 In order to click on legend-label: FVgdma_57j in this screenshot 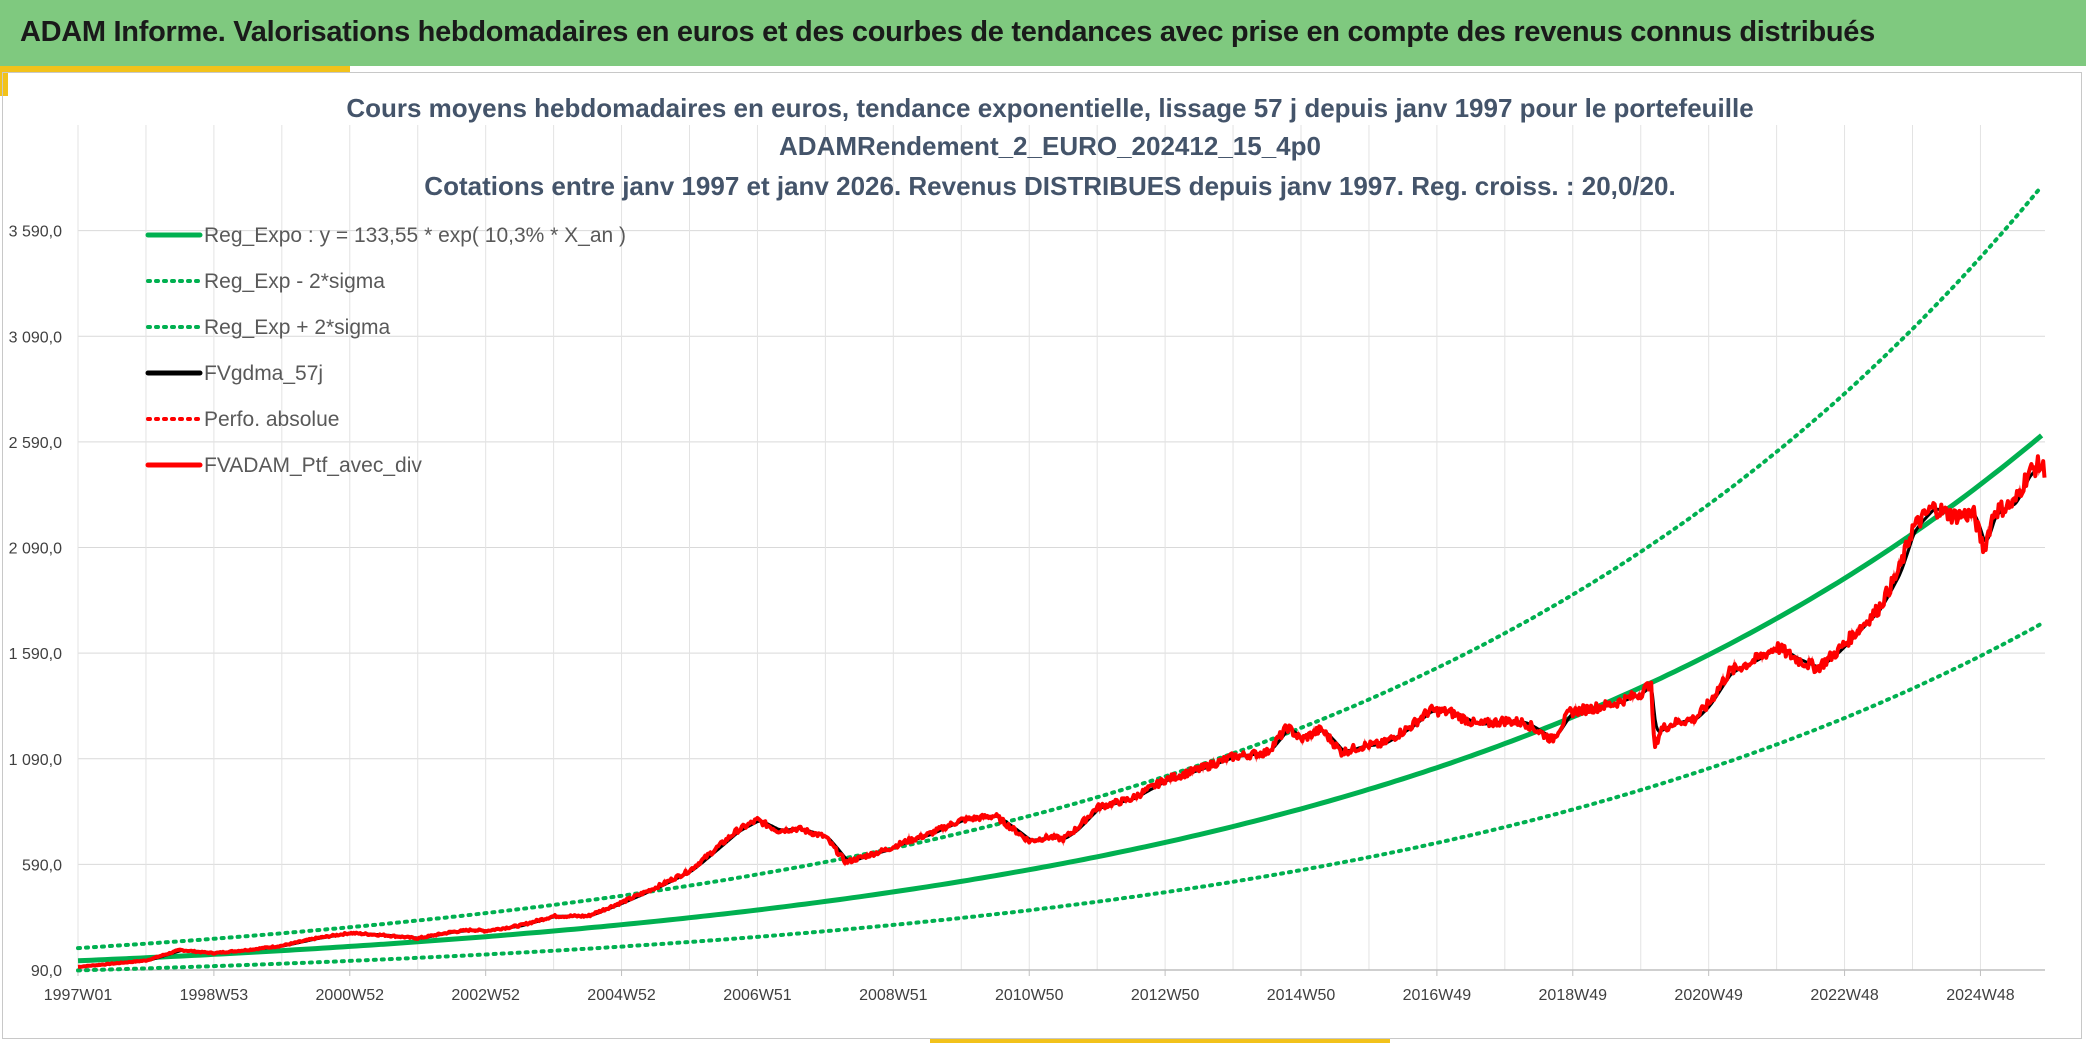, I will do `click(263, 373)`.